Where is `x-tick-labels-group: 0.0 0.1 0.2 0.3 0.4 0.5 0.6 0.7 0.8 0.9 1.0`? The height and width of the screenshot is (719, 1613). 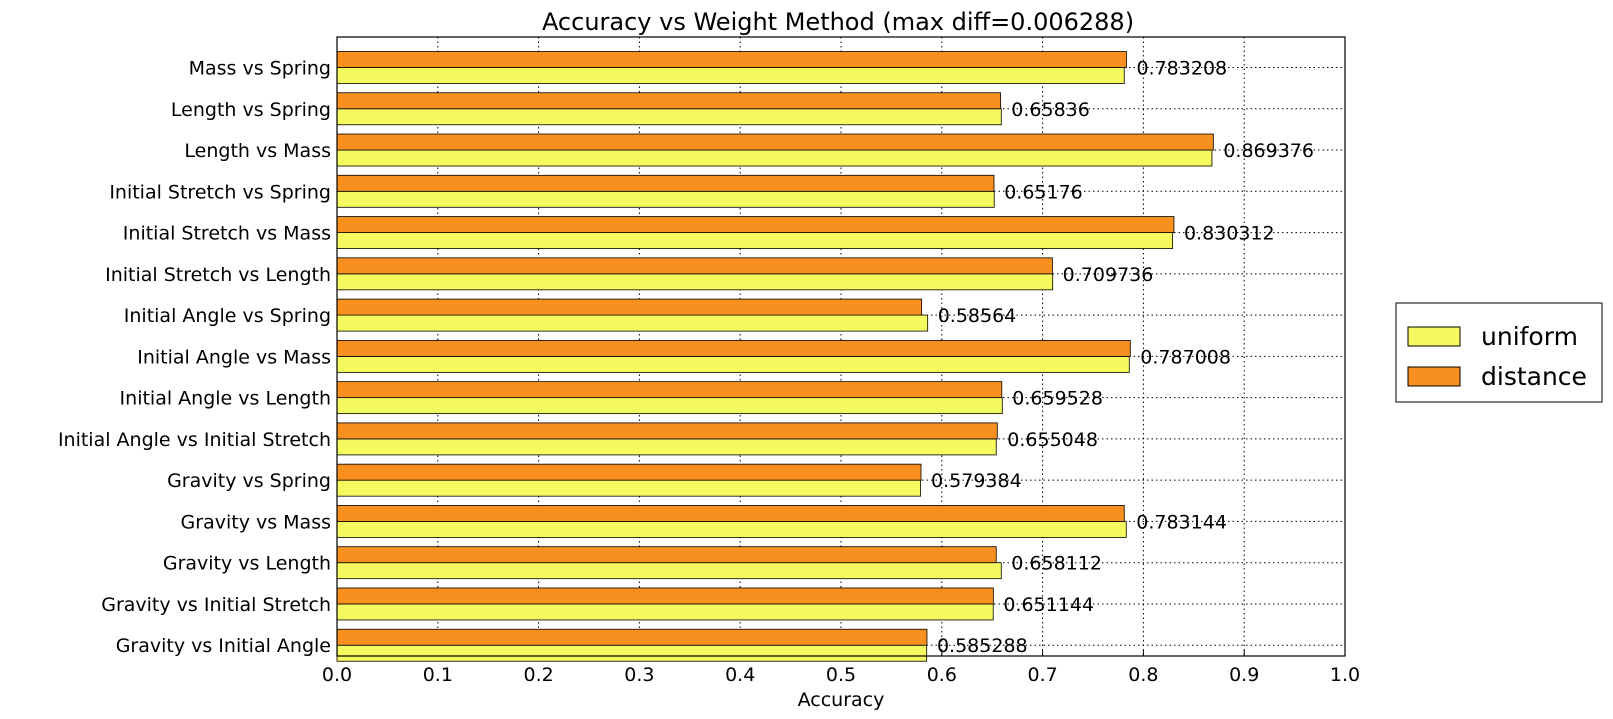
x-tick-labels-group: 0.0 0.1 0.2 0.3 0.4 0.5 0.6 0.7 0.8 0.9 1.0 is located at coordinates (841, 675).